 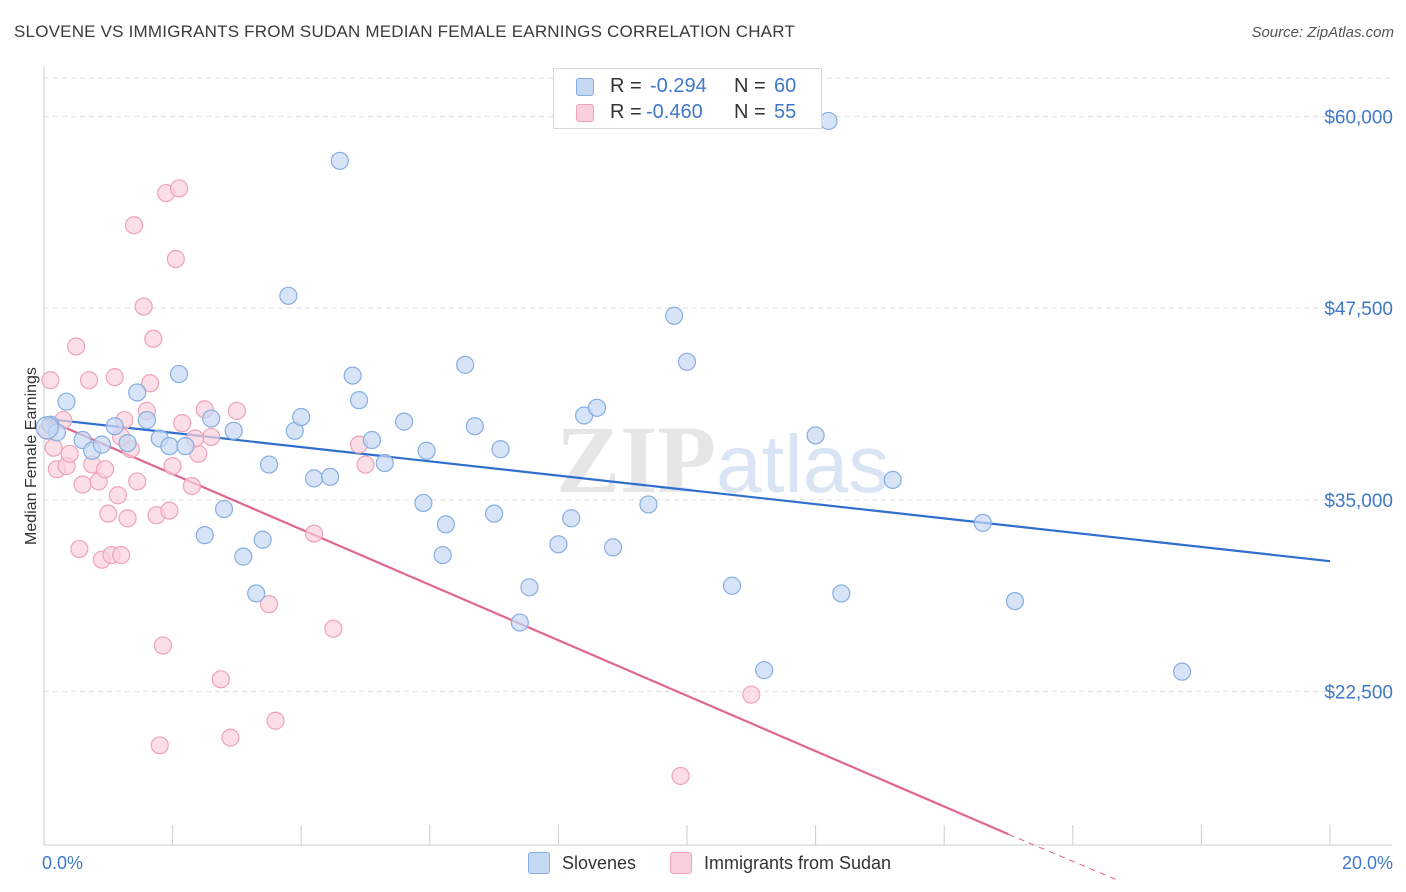 What do you see at coordinates (31, 456) in the screenshot?
I see `y-axis-label: Median Female Earnings` at bounding box center [31, 456].